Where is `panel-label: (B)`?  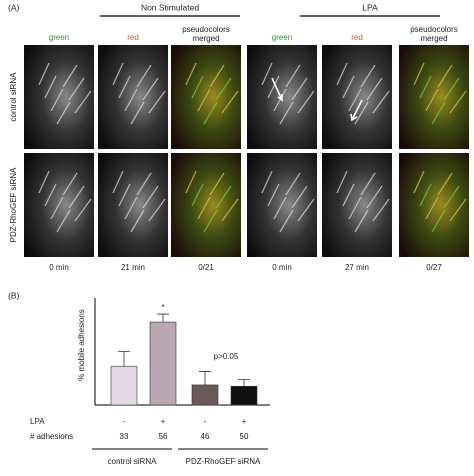 panel-label: (B) is located at coordinates (14, 295).